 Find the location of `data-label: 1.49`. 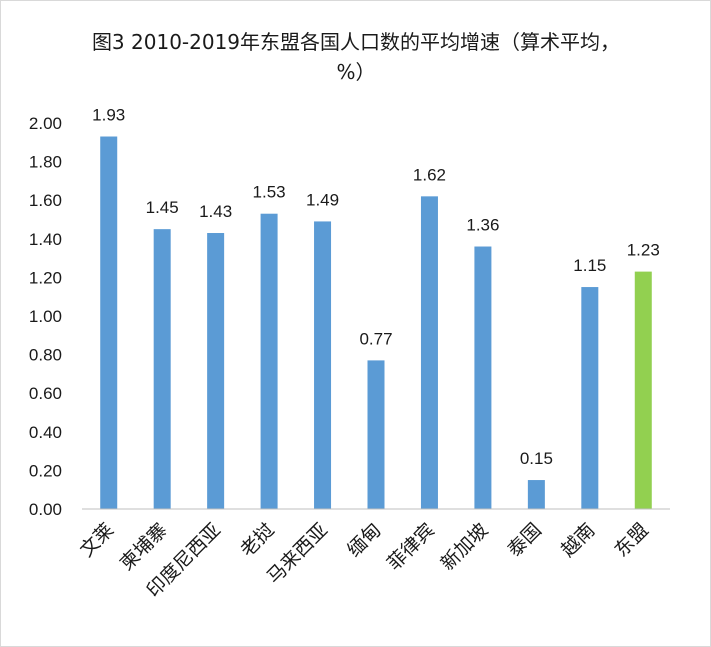

data-label: 1.49 is located at coordinates (322, 199).